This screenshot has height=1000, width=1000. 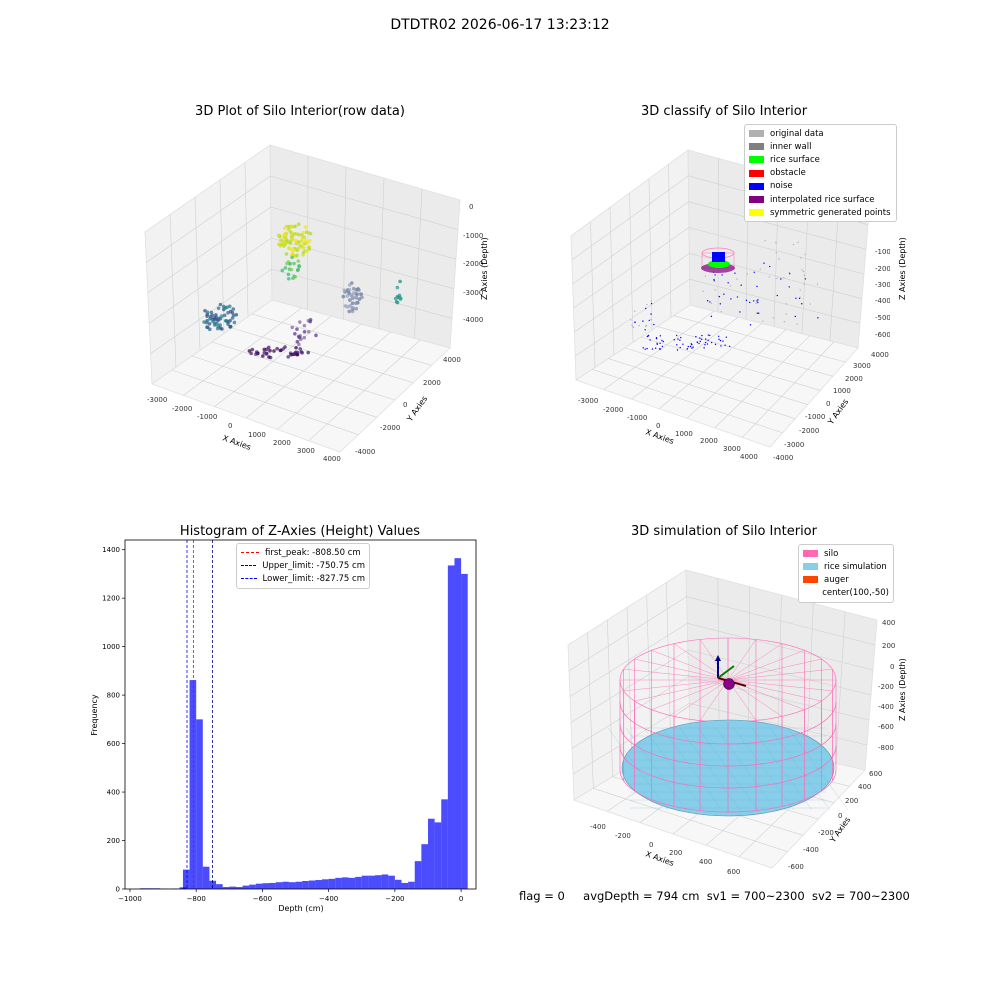 I want to click on plot2-ytick: 2000, so click(x=854, y=379).